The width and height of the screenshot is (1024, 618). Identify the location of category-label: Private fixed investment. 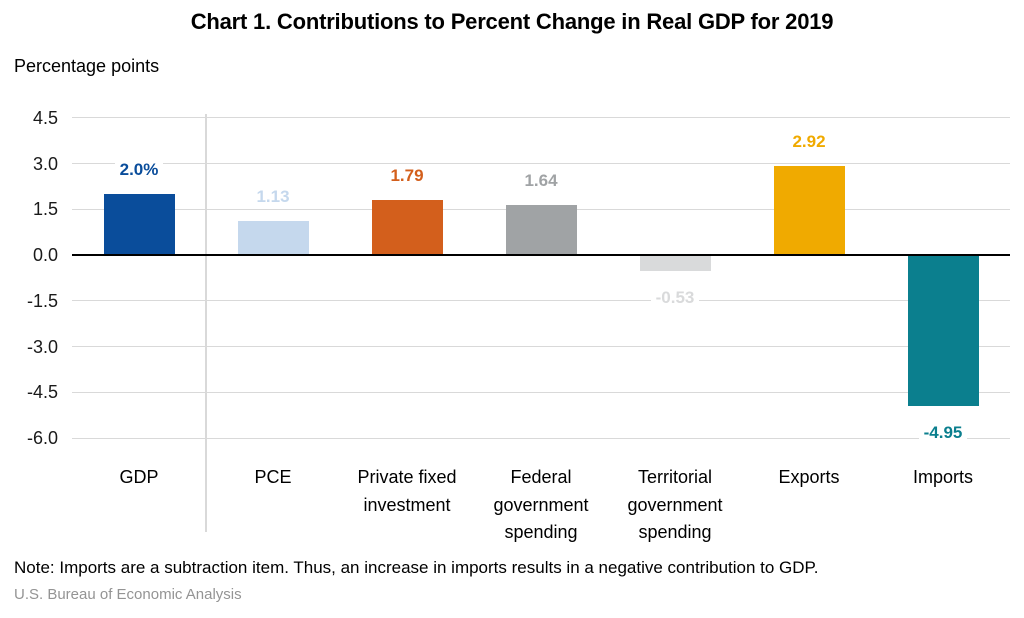
(407, 491).